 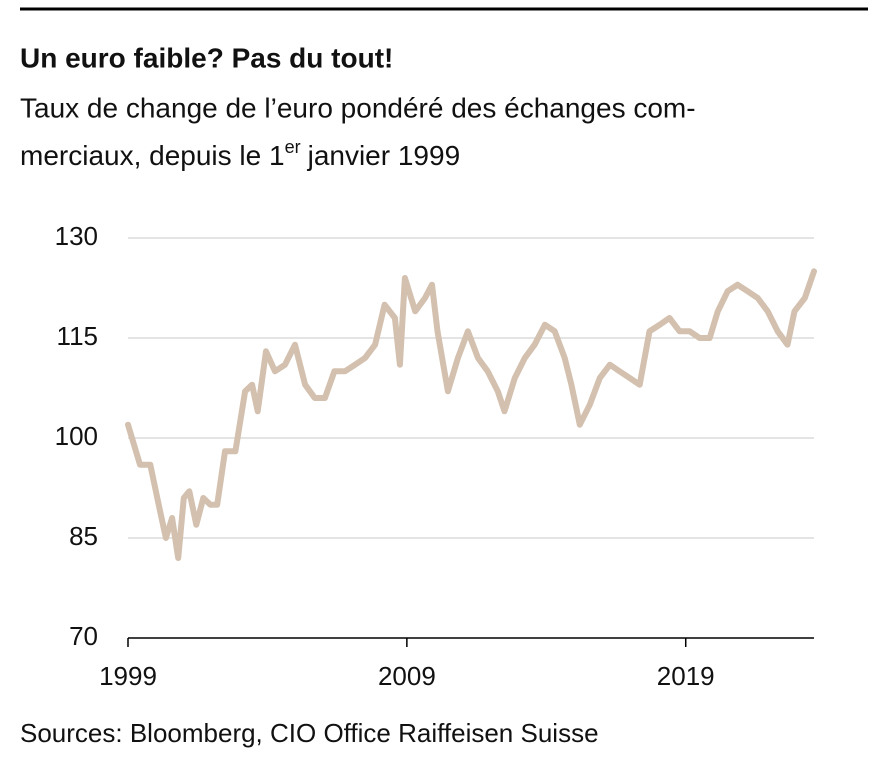 I want to click on y-tick-label: 70, so click(x=83, y=636).